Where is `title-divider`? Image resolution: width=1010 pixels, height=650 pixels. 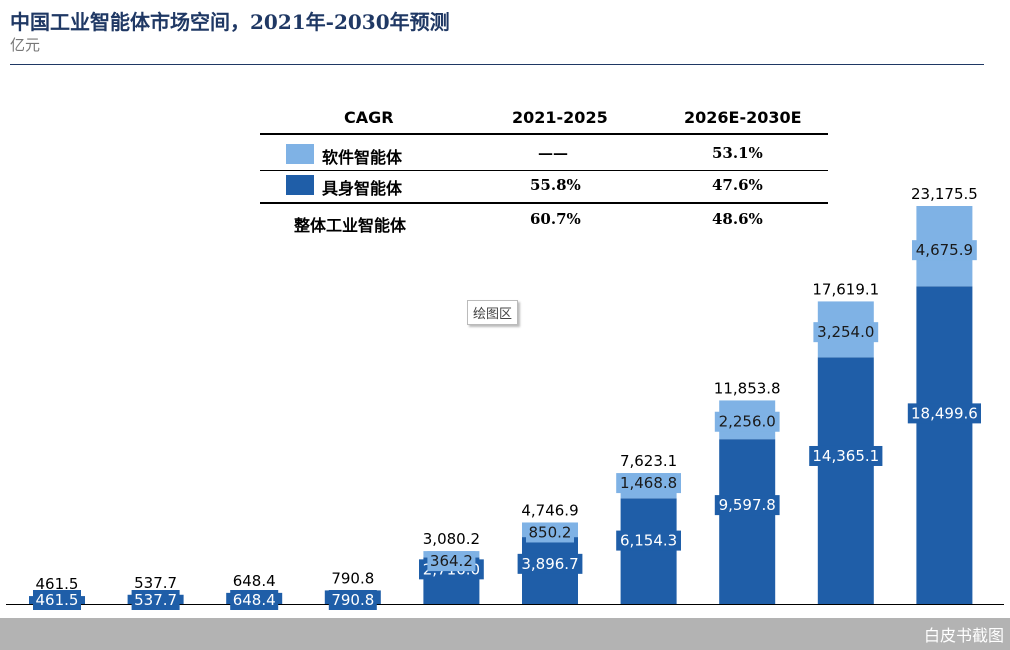 title-divider is located at coordinates (497, 64).